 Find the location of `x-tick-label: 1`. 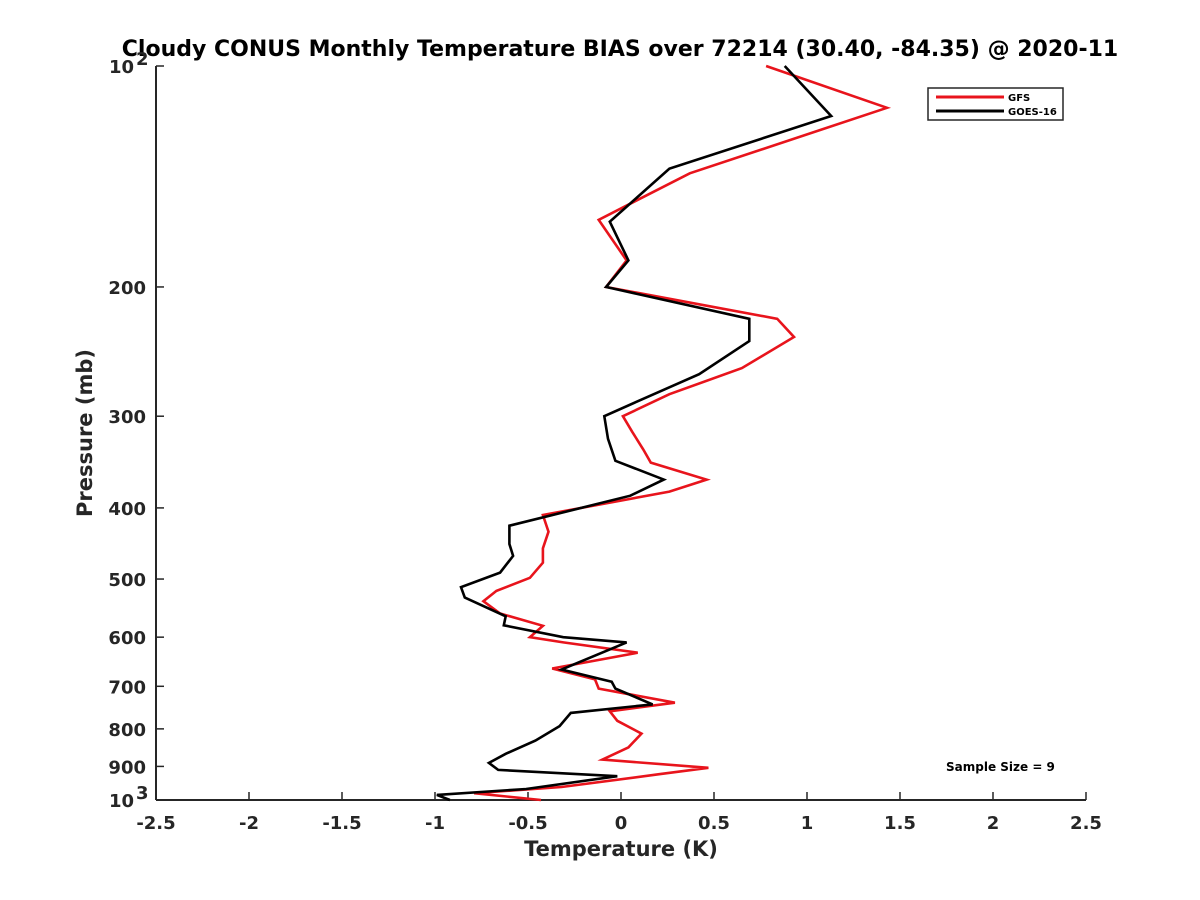

x-tick-label: 1 is located at coordinates (807, 823).